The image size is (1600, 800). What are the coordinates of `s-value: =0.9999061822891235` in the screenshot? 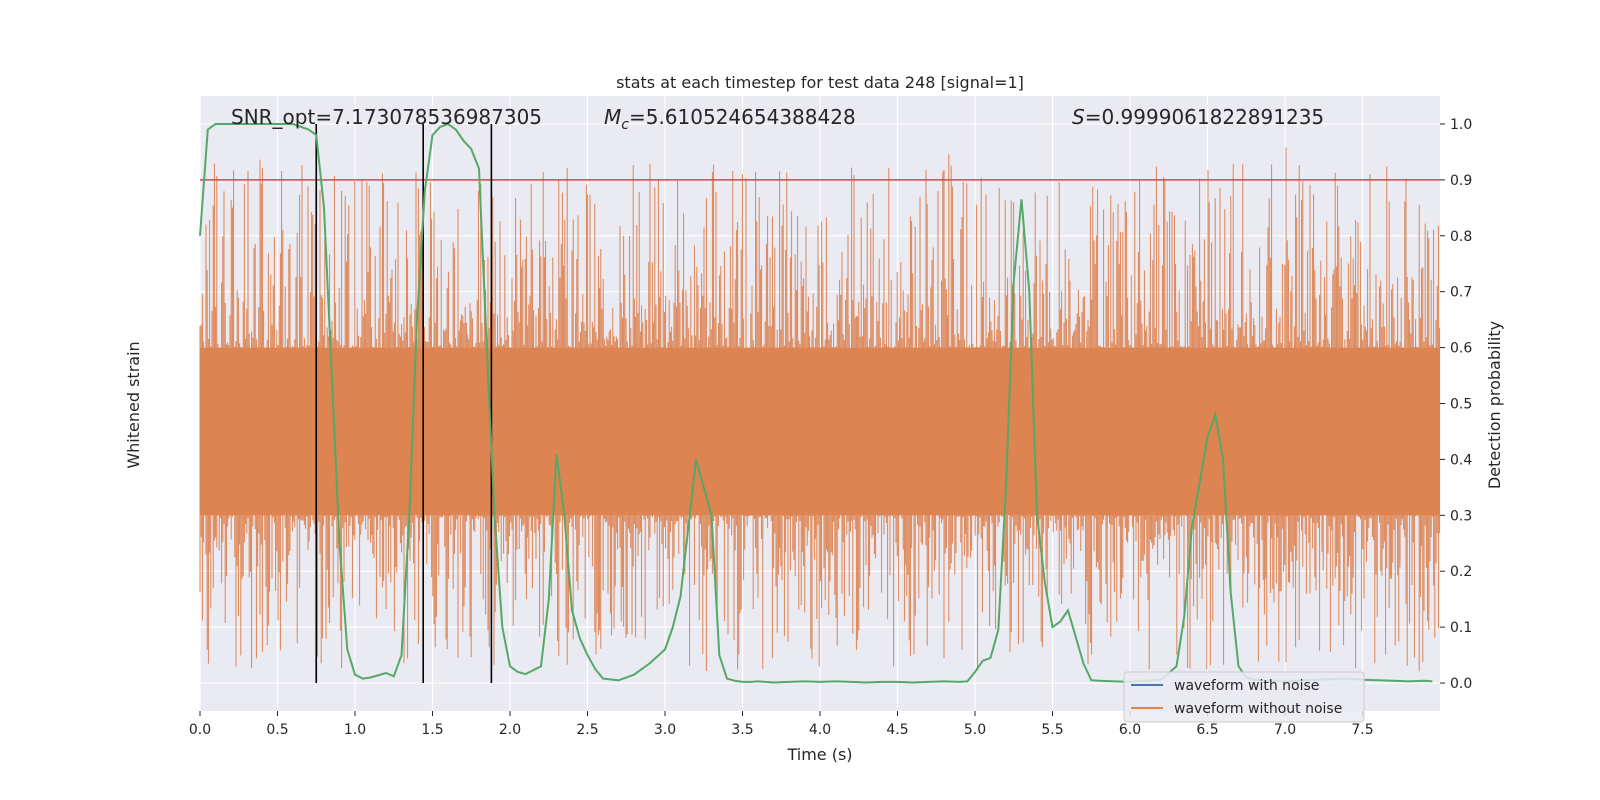 It's located at (1204, 117).